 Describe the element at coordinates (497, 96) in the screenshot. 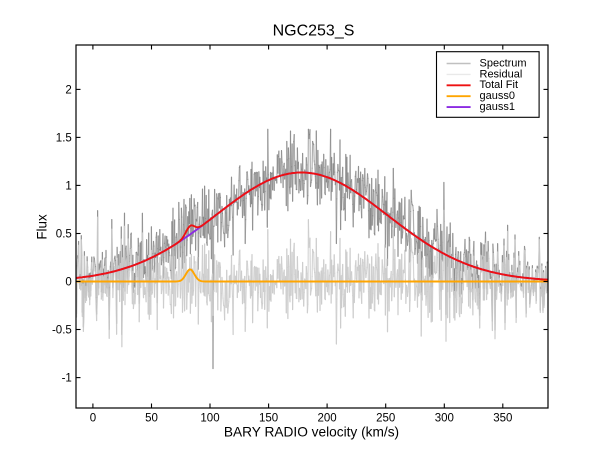

I see `svg-text: gauss0` at that location.